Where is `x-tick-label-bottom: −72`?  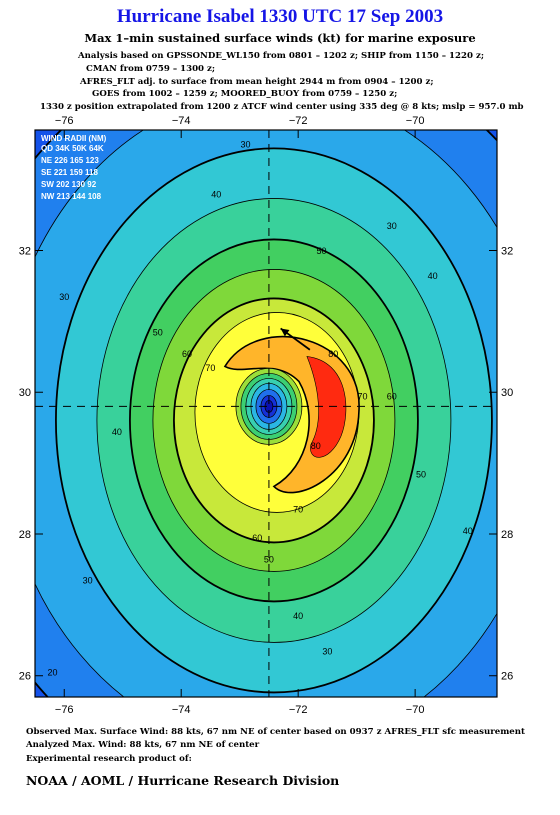
x-tick-label-bottom: −72 is located at coordinates (298, 710).